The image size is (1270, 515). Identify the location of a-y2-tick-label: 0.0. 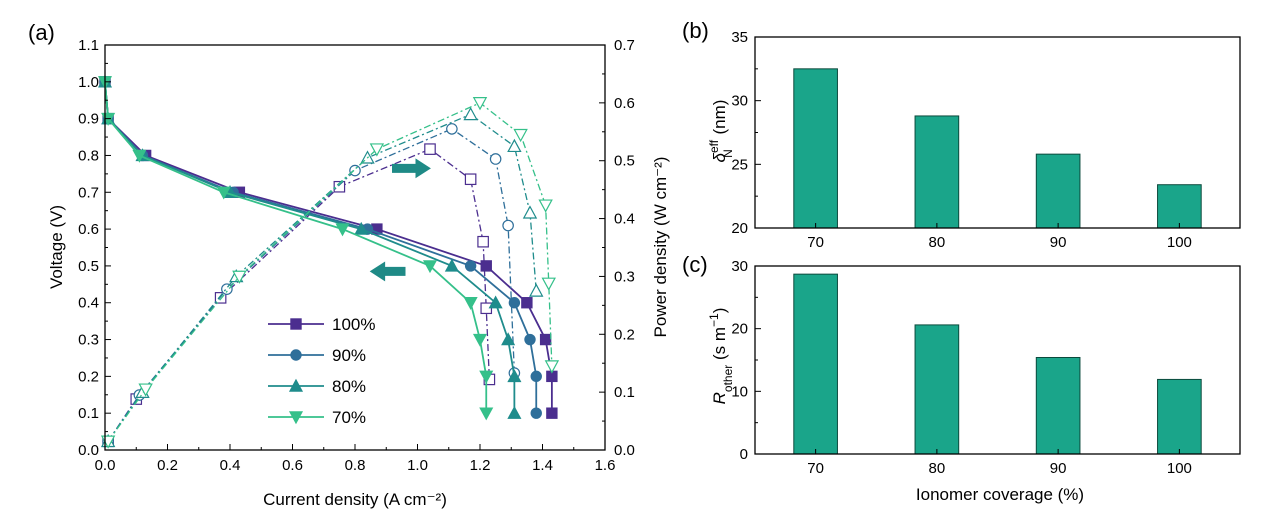
(624, 450).